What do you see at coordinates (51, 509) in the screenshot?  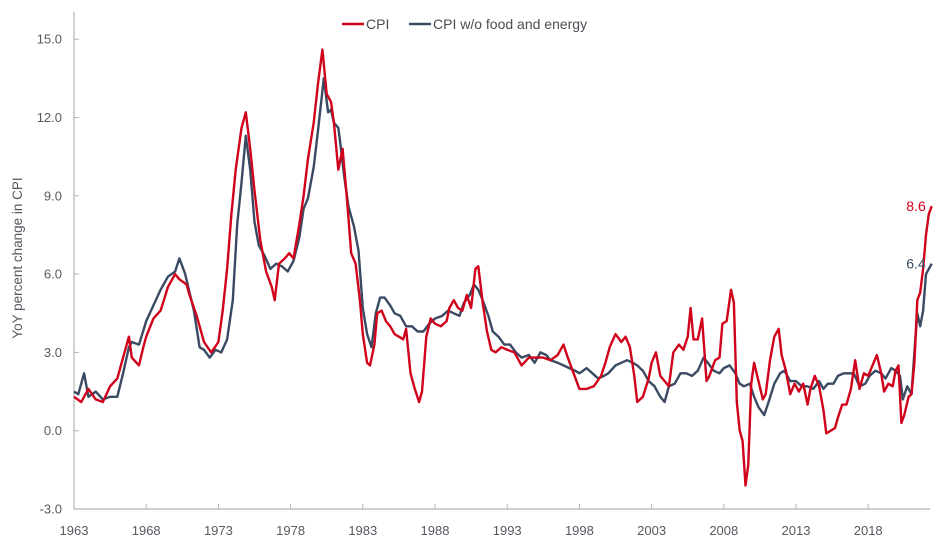 I see `y-tick-label: -3.0` at bounding box center [51, 509].